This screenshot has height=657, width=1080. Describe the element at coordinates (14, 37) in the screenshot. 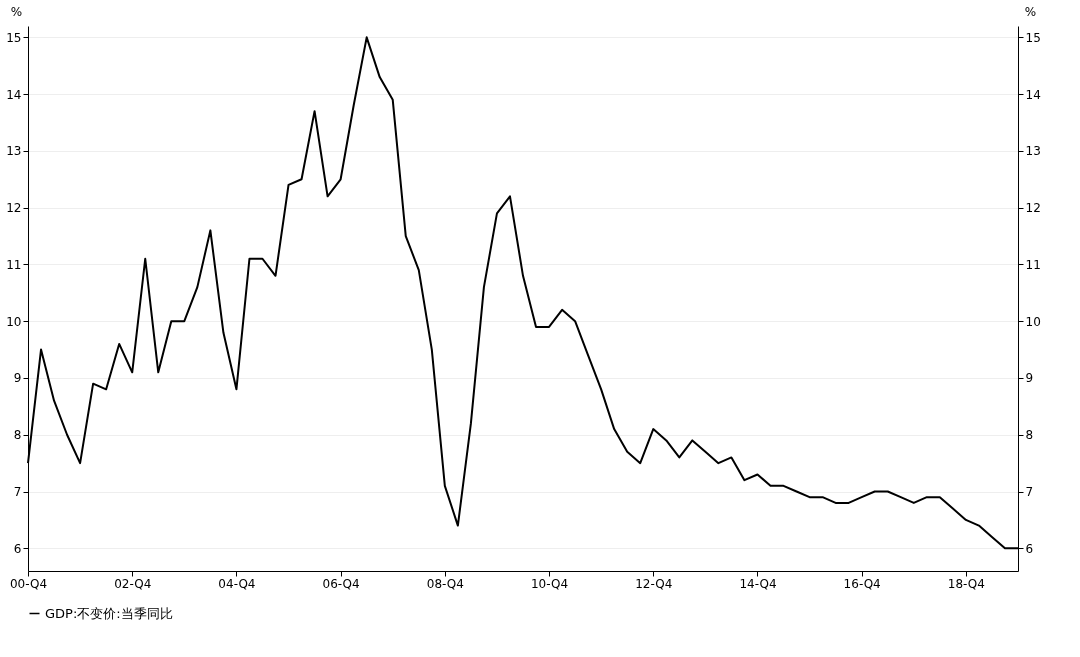

I see `y-tick-label: 15` at that location.